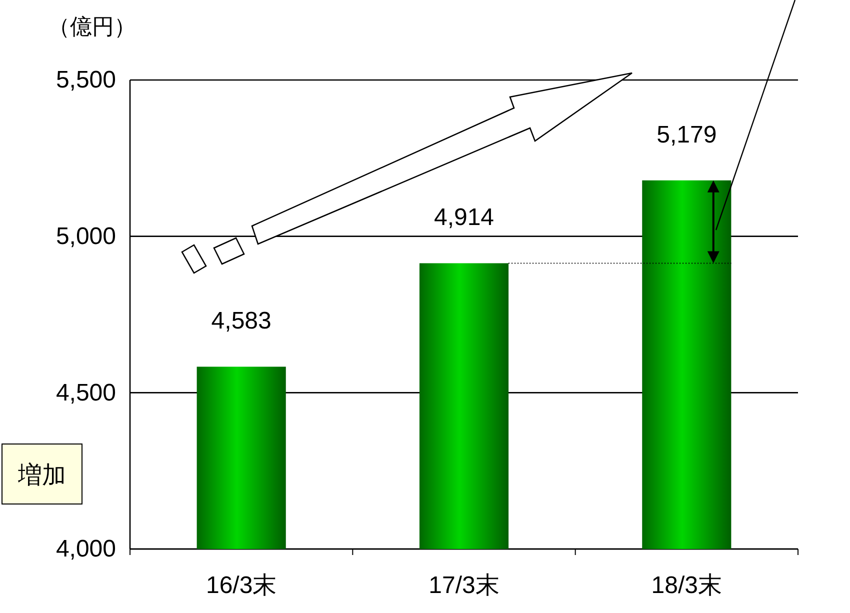  What do you see at coordinates (241, 321) in the screenshot?
I see `data-label: 4,583` at bounding box center [241, 321].